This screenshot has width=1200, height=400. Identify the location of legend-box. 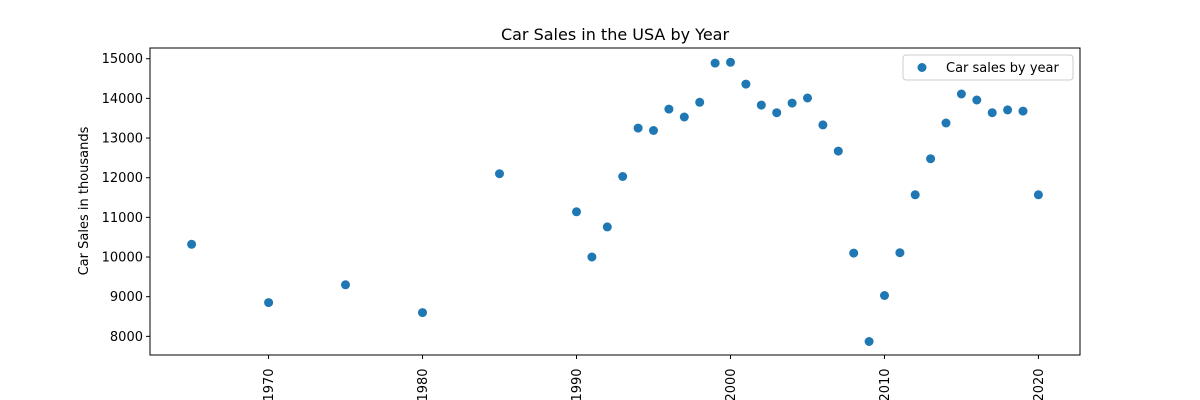
(988, 67).